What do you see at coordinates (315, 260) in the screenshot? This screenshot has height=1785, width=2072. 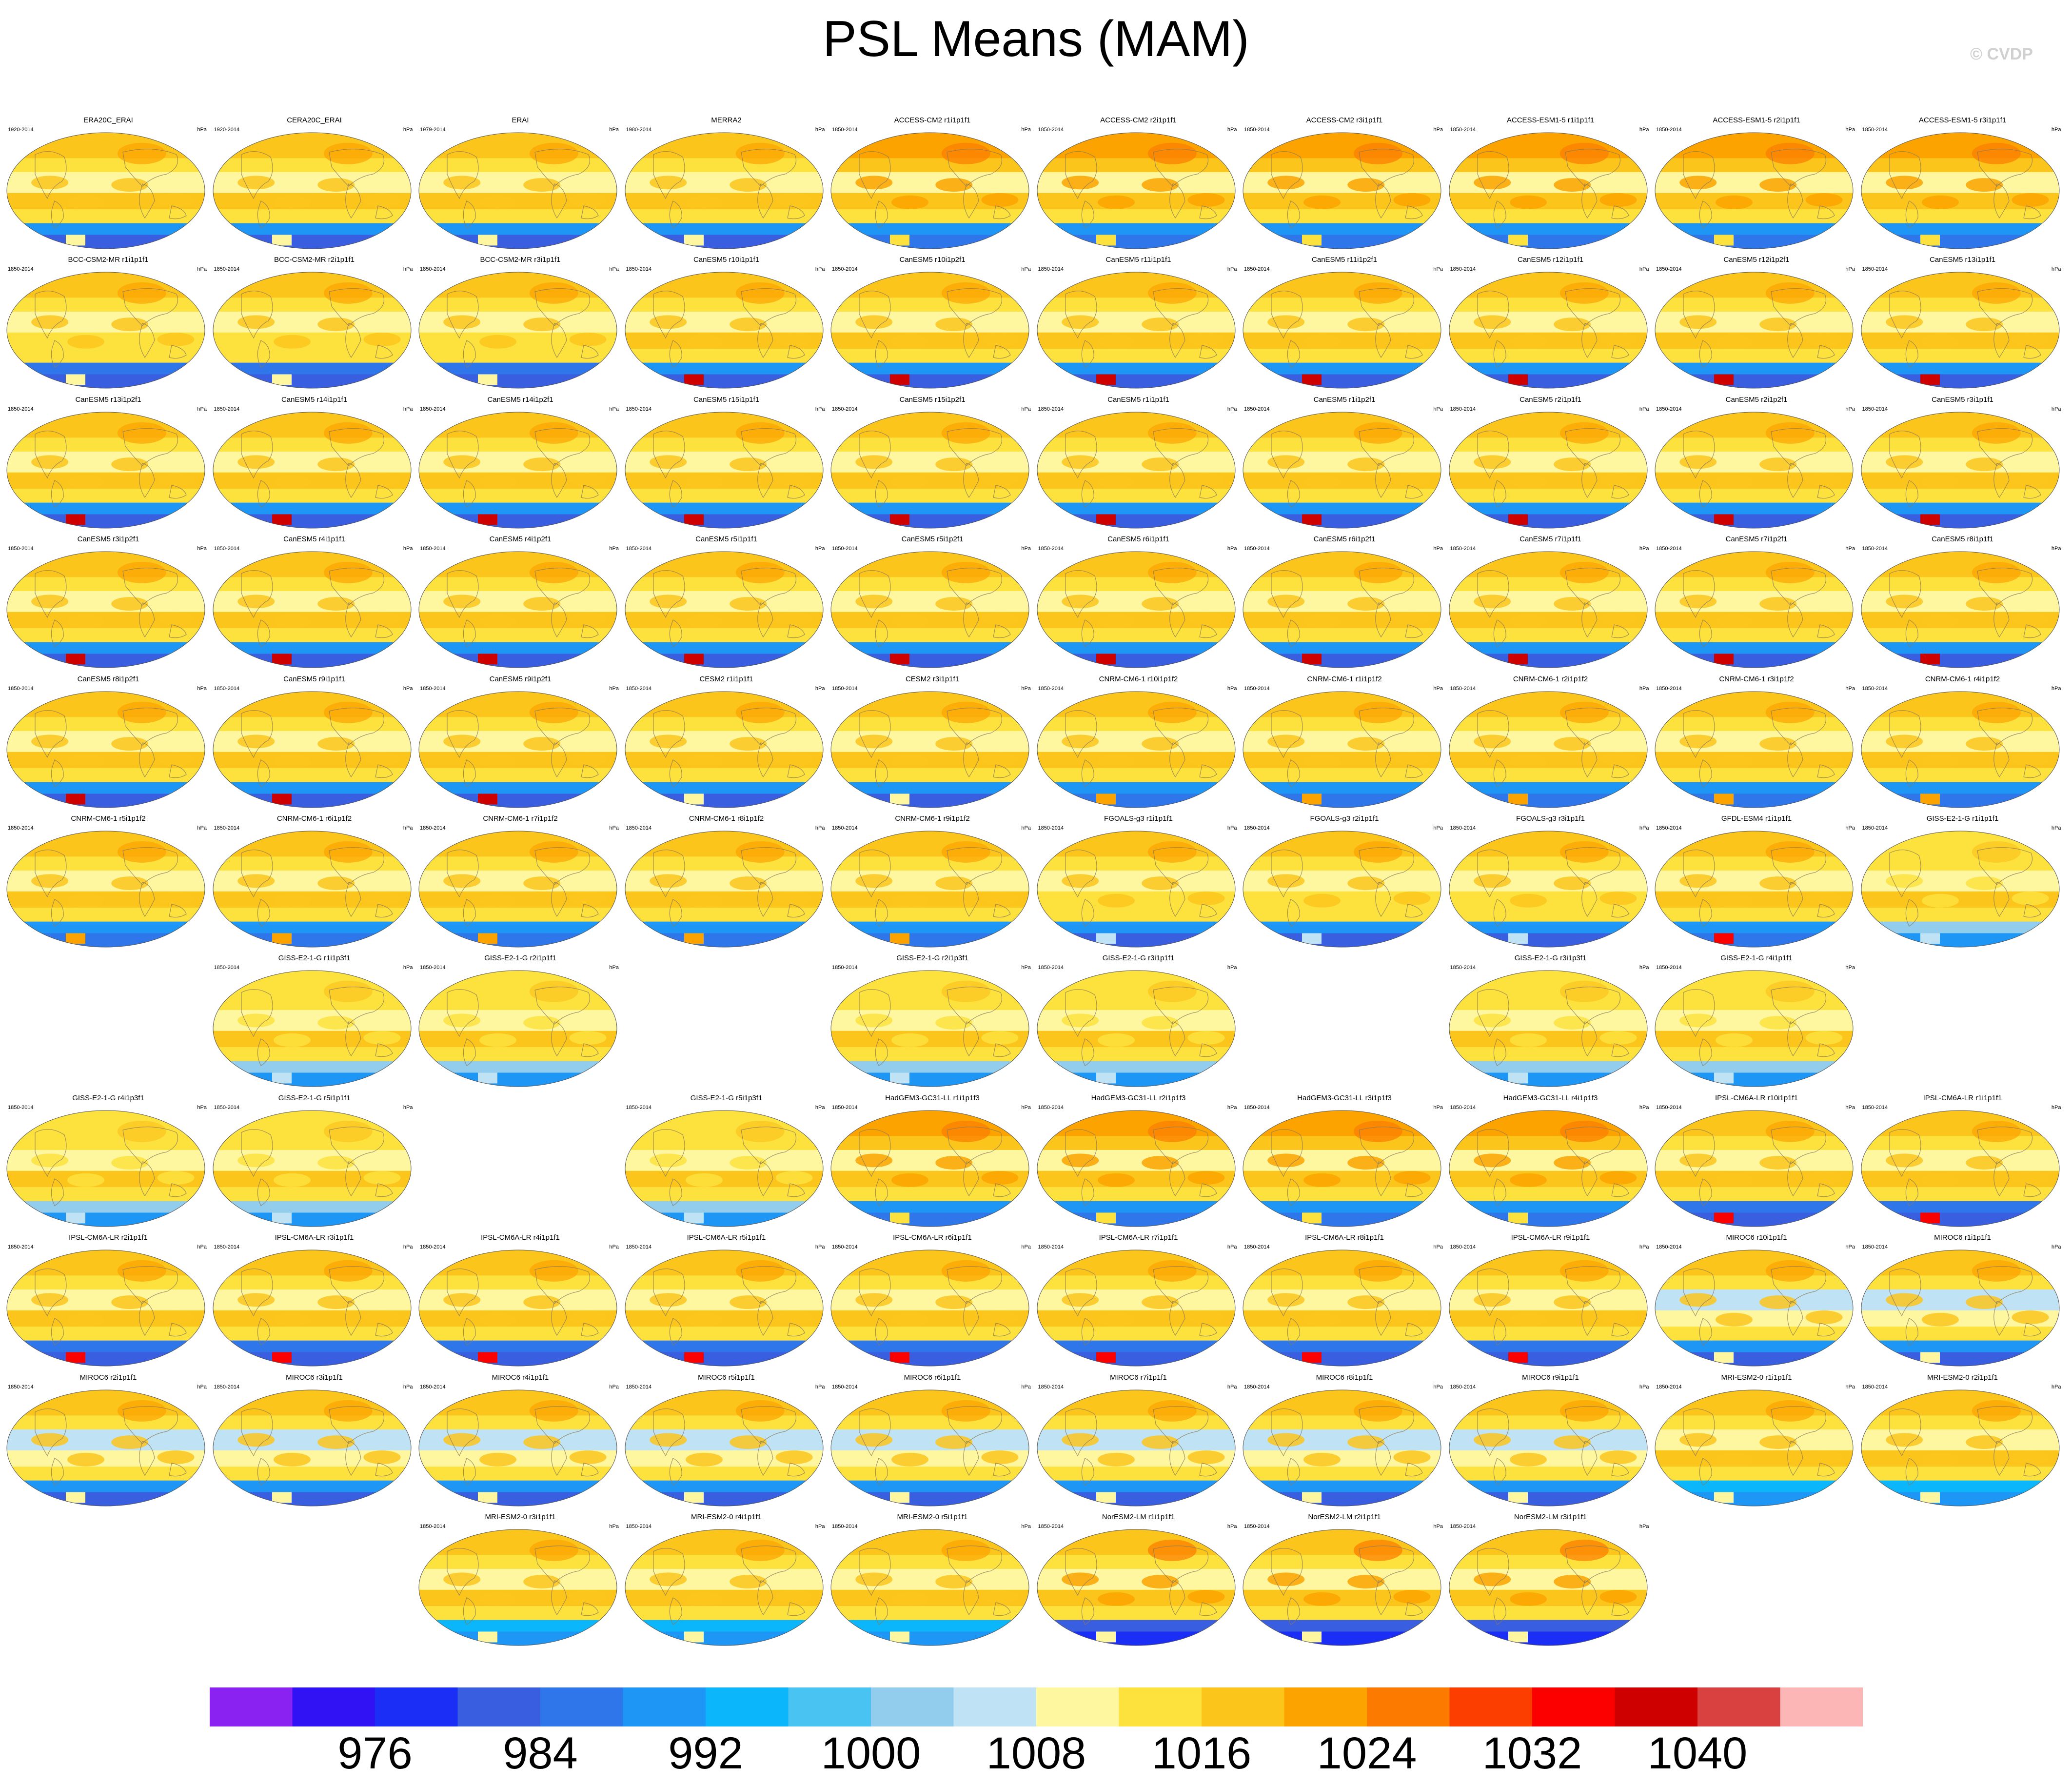 I see `panel-title: BCC-CSM2-MR r2i1p1f1` at bounding box center [315, 260].